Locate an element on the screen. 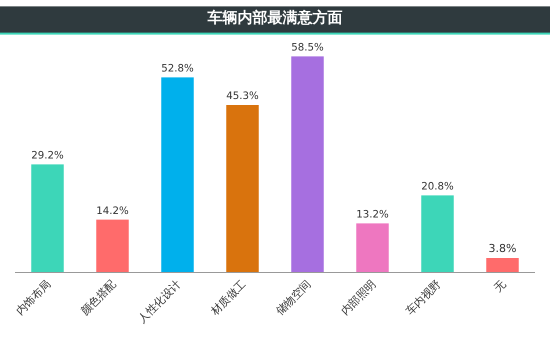 This screenshot has height=347, width=550. data-label: 20.8% is located at coordinates (437, 187).